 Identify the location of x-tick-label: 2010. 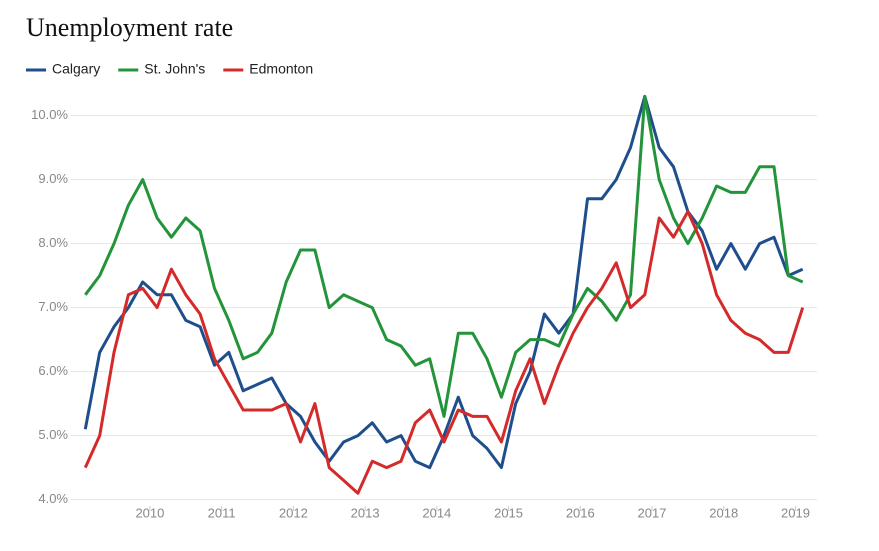
(149, 512).